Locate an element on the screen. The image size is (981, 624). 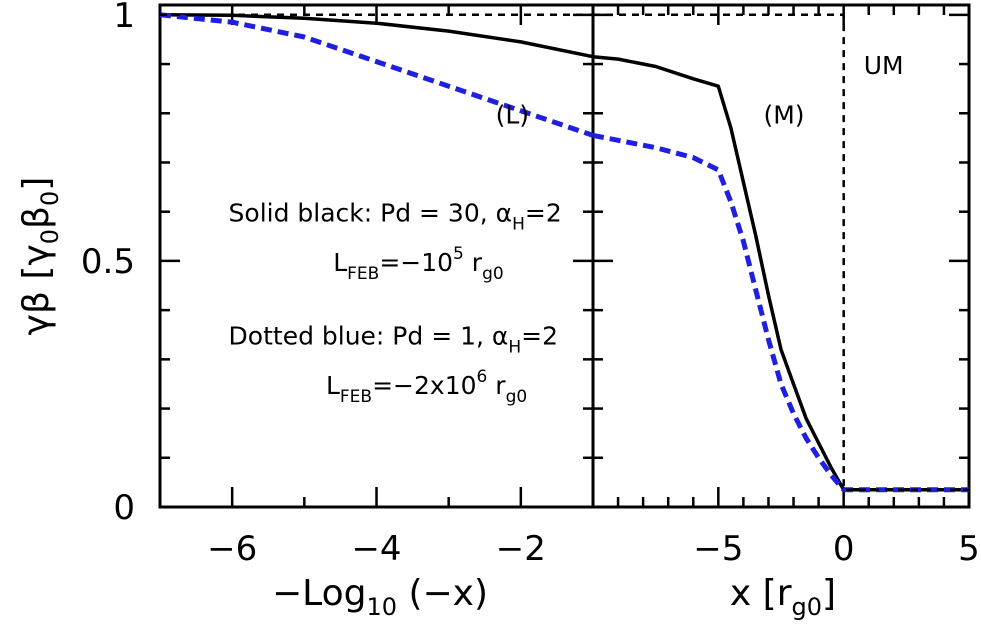
annotation-left-0: (L) is located at coordinates (512, 114).